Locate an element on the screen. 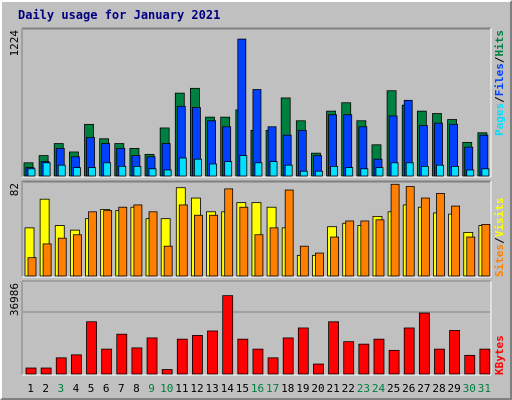 The height and width of the screenshot is (400, 512). day-tick-label: 10 is located at coordinates (166, 388).